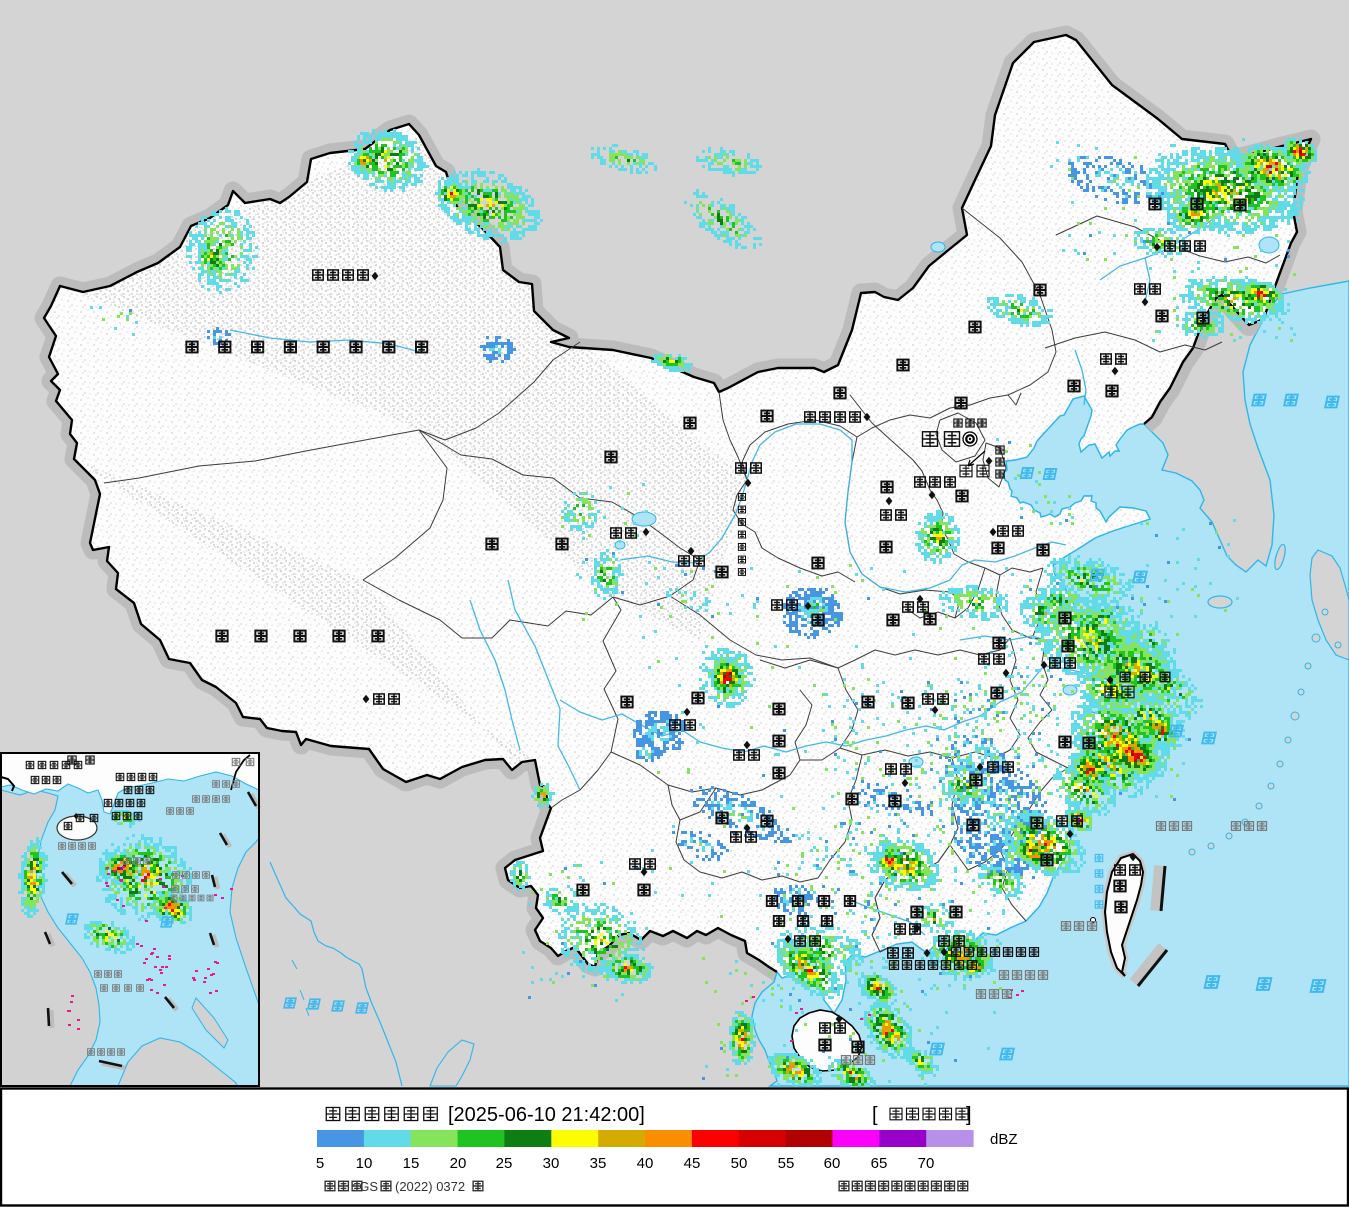  I want to click on svg-text: 35, so click(598, 1163).